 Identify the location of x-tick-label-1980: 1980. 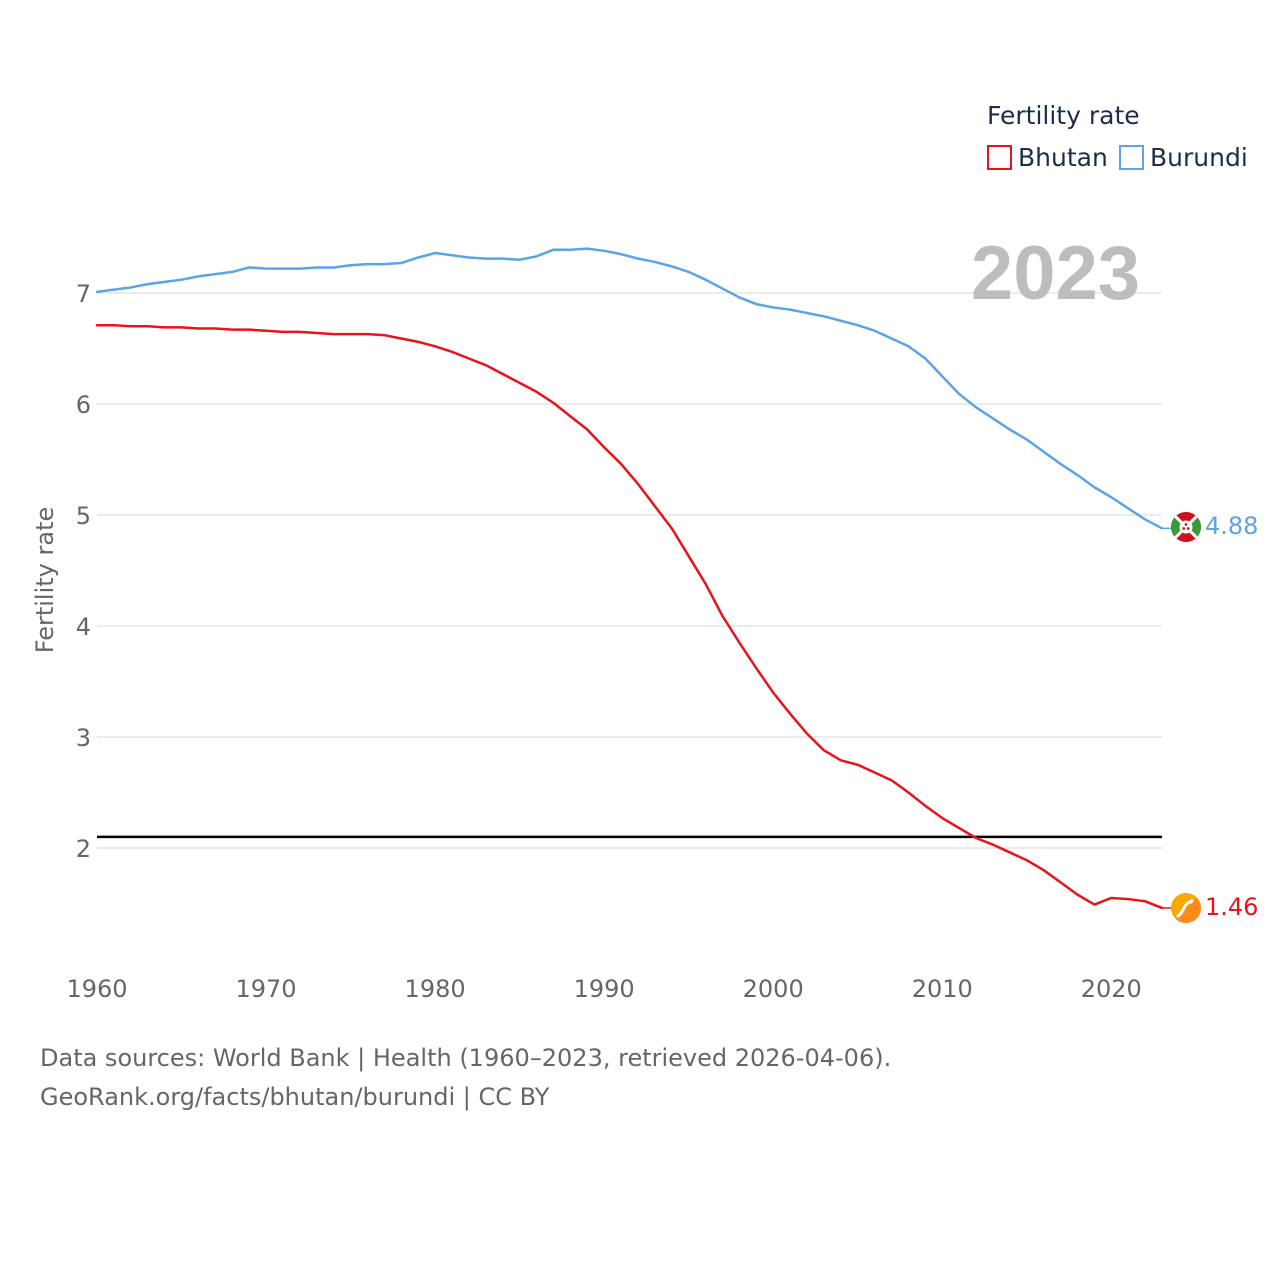
(435, 989).